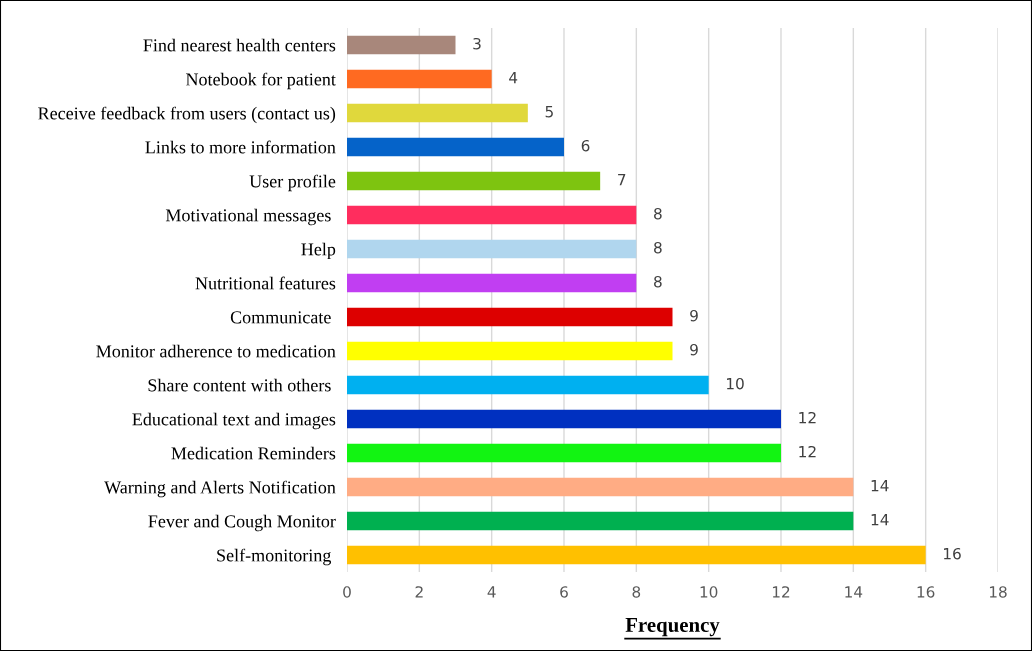 This screenshot has width=1032, height=651. Describe the element at coordinates (265, 283) in the screenshot. I see `y-tick-label: Nutritional features` at that location.